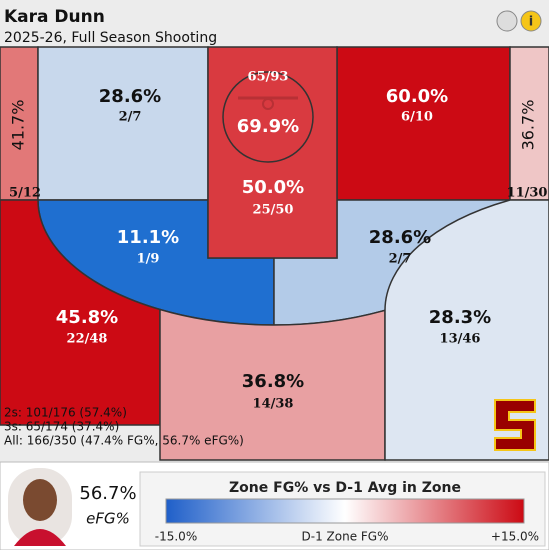  Describe the element at coordinates (345, 488) in the screenshot. I see `legend-title: Zone FG% vs D-1 Avg in Zone` at that location.